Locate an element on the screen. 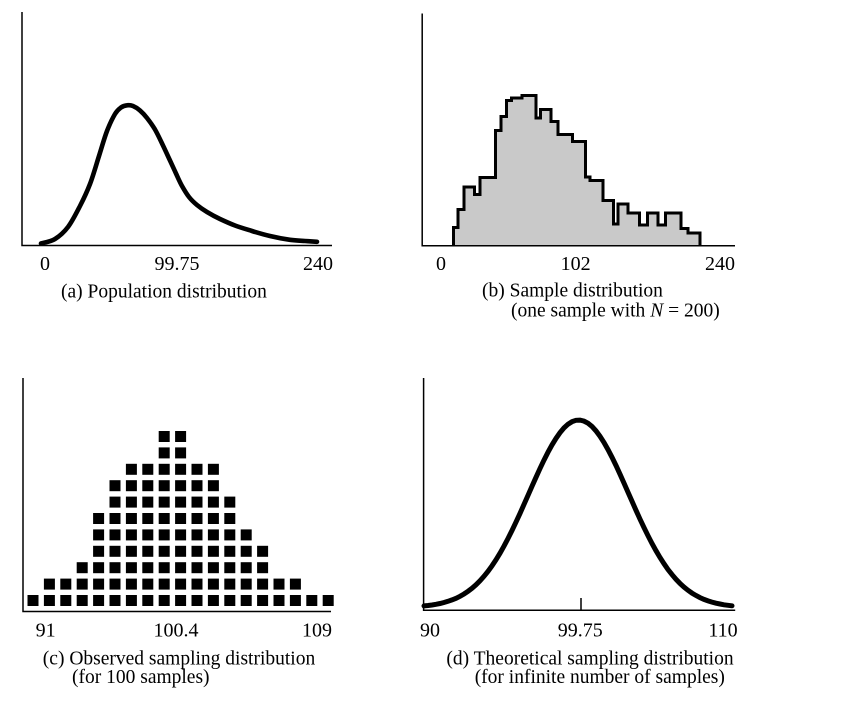 Image resolution: width=850 pixels, height=701 pixels. svg-text: (a) Population distribution is located at coordinates (164, 292).